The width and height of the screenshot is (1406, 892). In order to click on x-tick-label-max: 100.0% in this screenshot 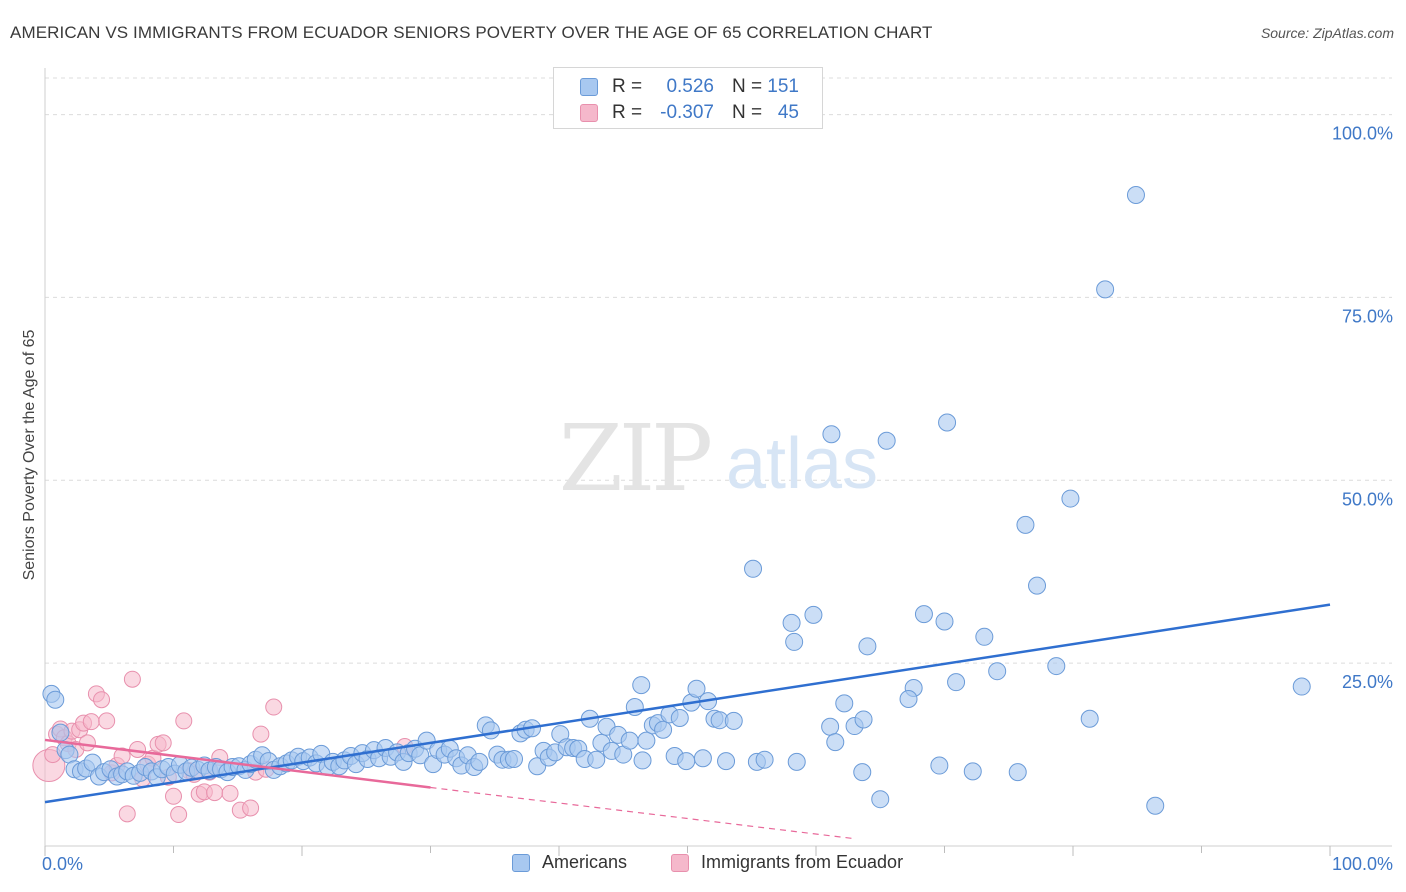, I will do `click(1362, 864)`.